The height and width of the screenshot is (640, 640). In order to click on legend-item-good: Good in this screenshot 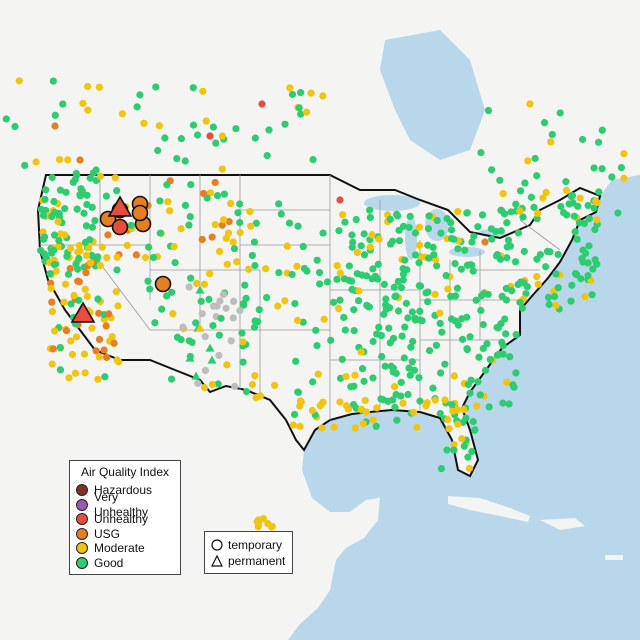, I will do `click(125, 563)`.